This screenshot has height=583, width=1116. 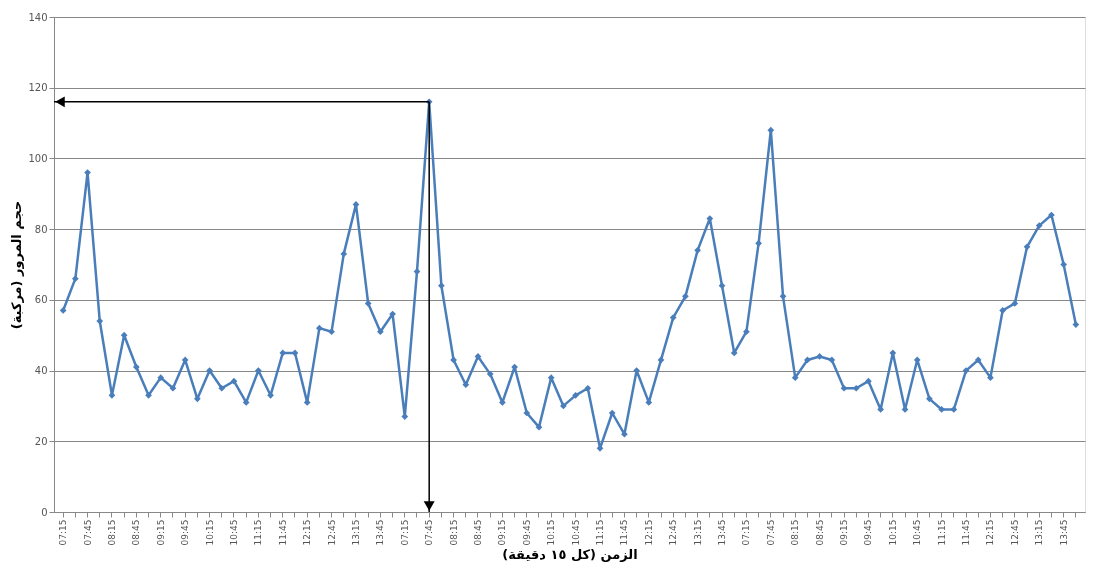 What do you see at coordinates (38, 17) in the screenshot?
I see `y-tick-label: 140` at bounding box center [38, 17].